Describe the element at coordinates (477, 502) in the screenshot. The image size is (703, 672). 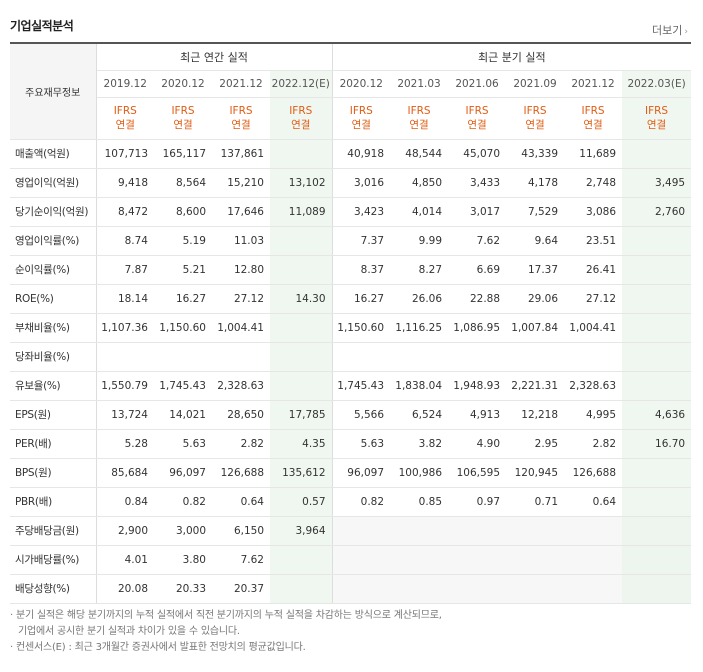
I see `quarter-value-cell: 0.97` at that location.